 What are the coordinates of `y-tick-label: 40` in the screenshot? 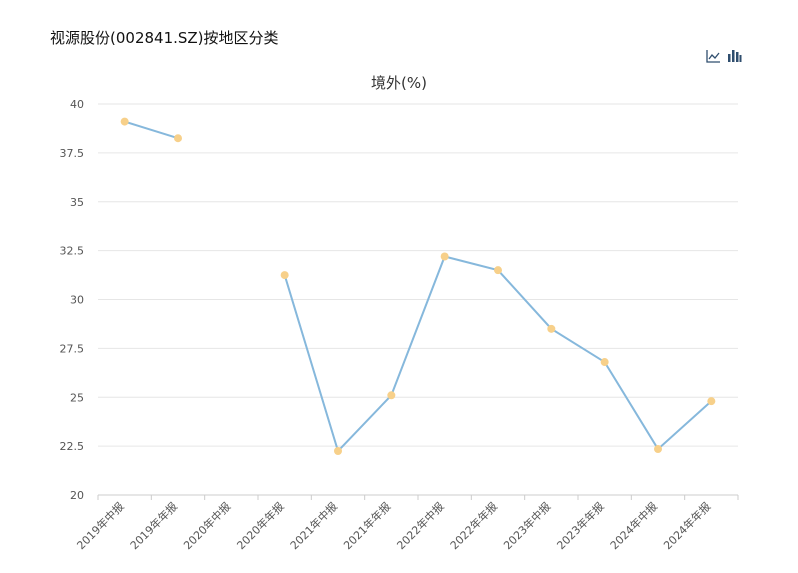 It's located at (77, 104).